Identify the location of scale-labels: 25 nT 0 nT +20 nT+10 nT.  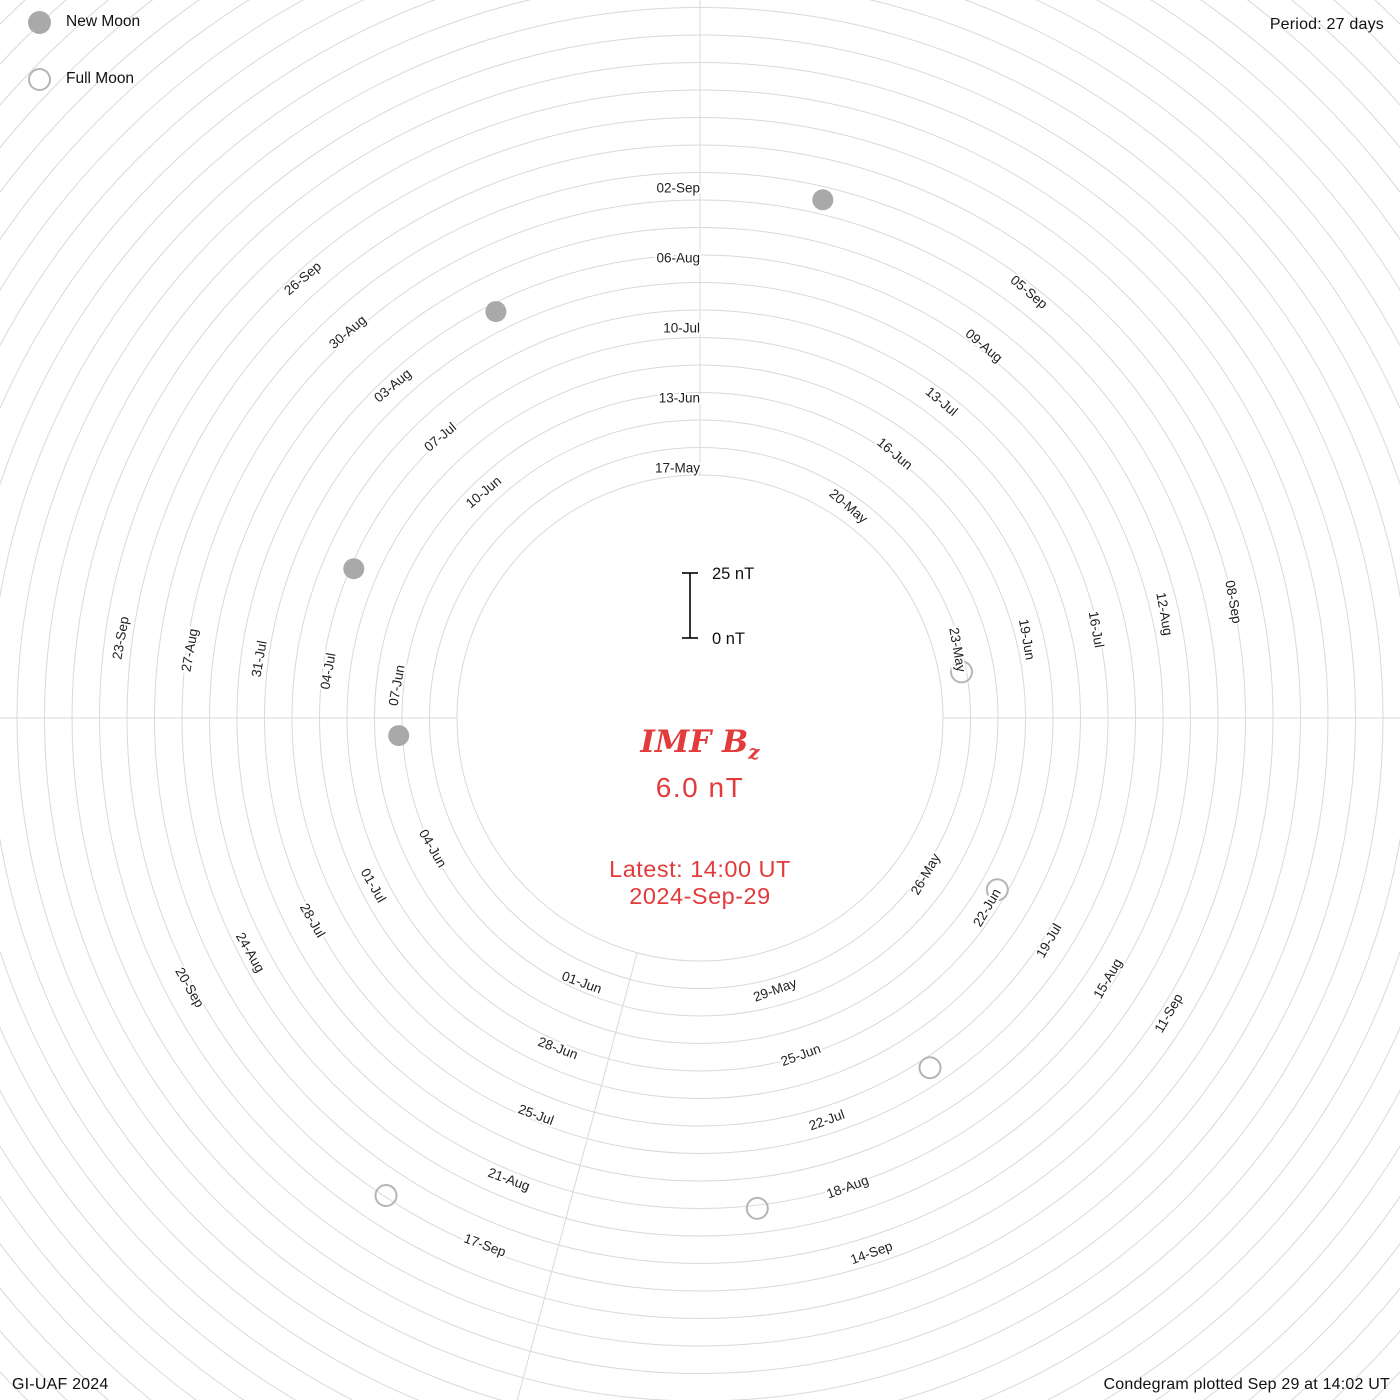
(728, 324).